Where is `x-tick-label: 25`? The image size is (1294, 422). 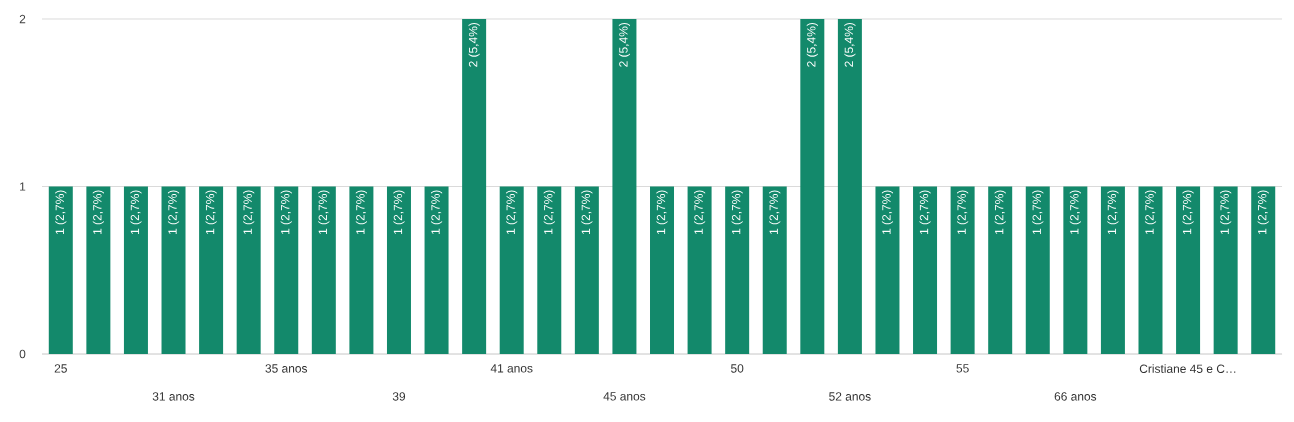
x-tick-label: 25 is located at coordinates (60, 368).